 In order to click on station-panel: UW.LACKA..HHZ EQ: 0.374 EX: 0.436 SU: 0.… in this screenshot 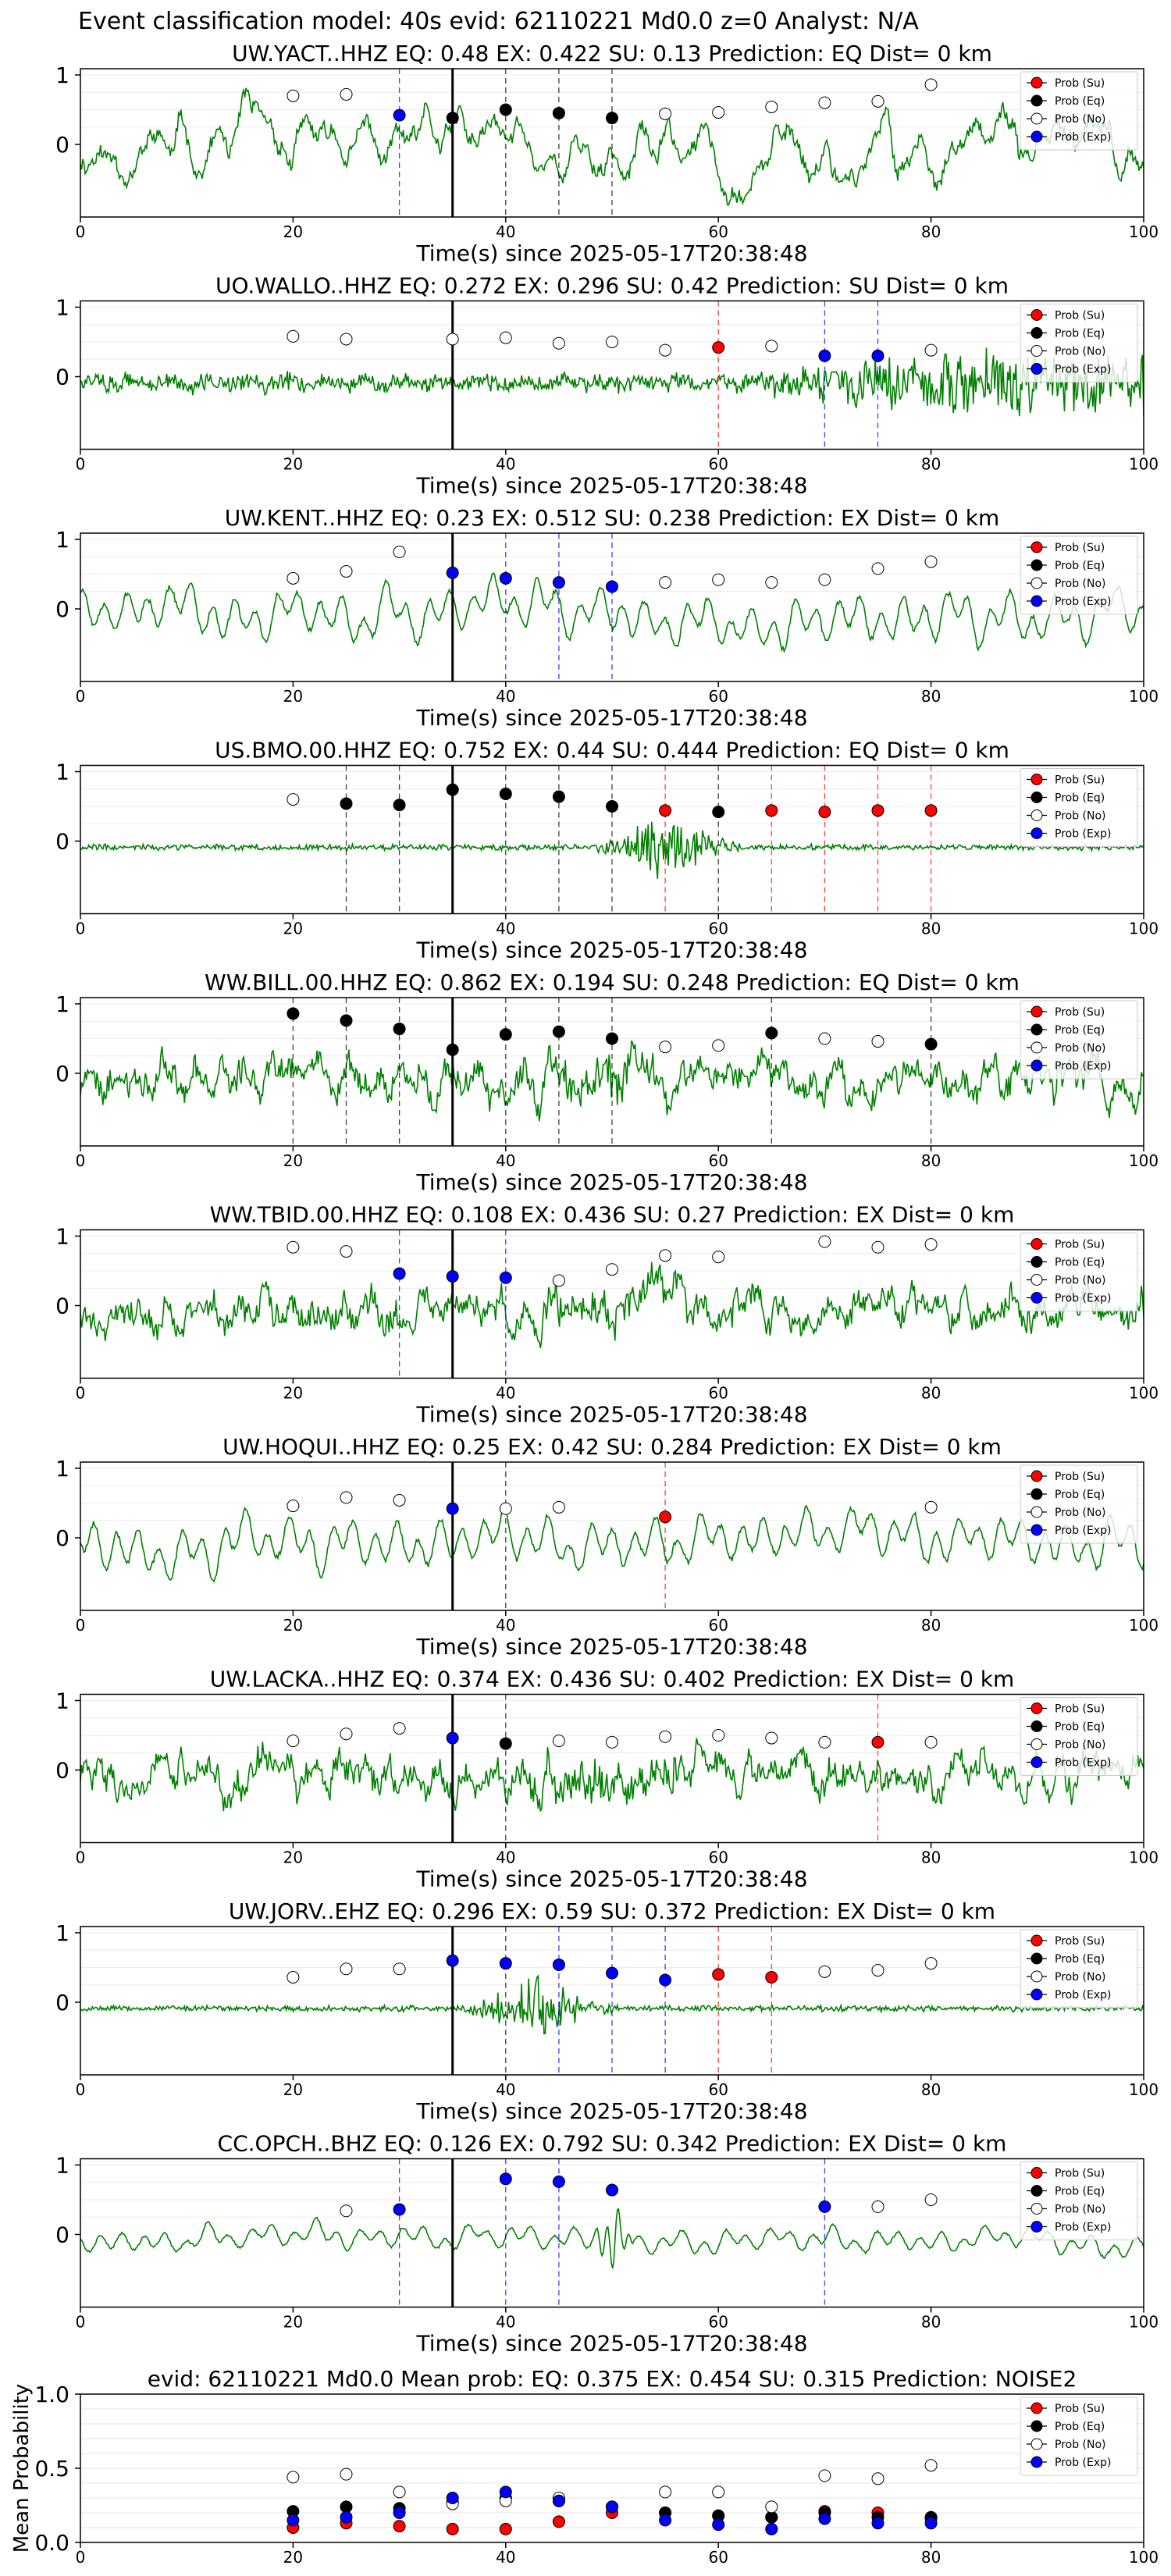, I will do `click(607, 1779)`.